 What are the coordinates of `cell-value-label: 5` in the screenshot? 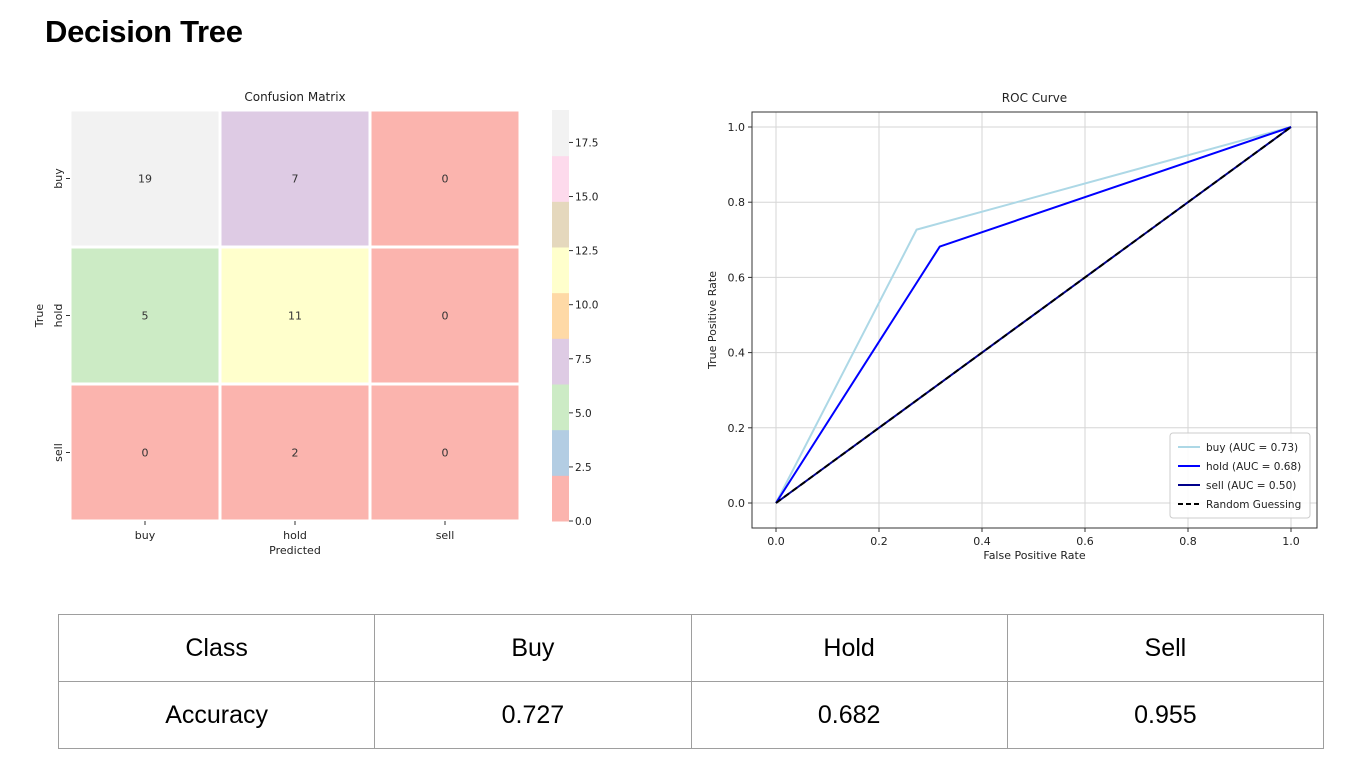 It's located at (145, 316).